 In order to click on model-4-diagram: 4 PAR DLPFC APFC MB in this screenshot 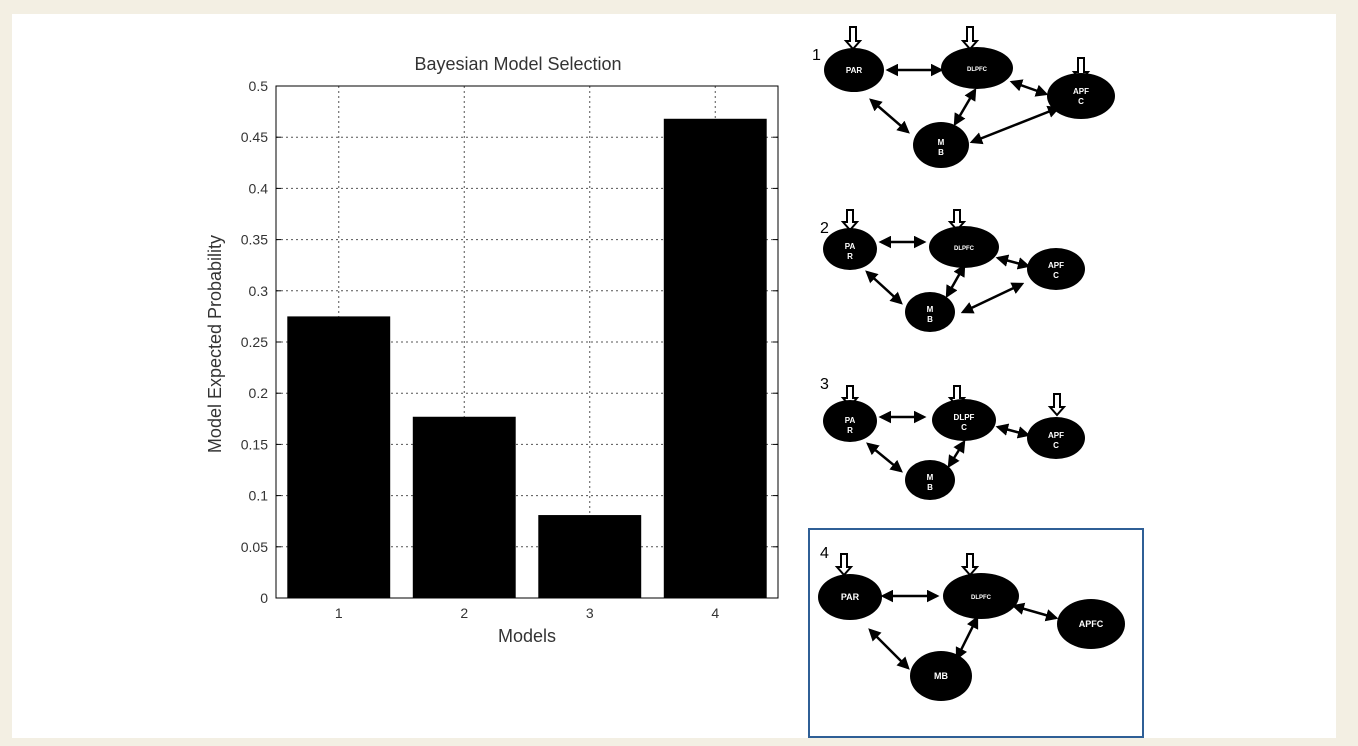, I will do `click(976, 633)`.